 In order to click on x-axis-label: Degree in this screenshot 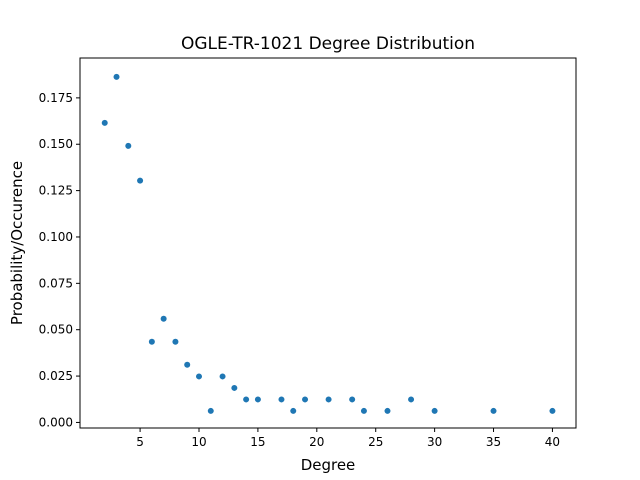, I will do `click(328, 465)`.